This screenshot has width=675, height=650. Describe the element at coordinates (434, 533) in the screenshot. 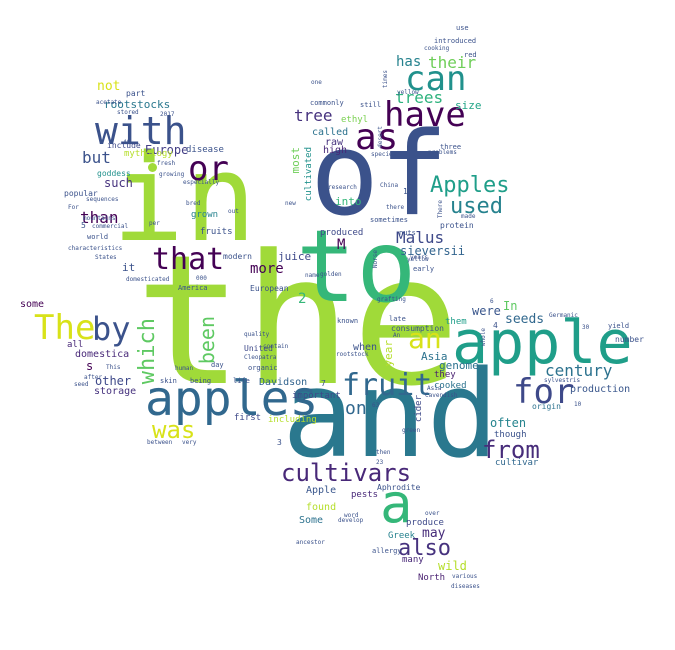

I see `word: may` at that location.